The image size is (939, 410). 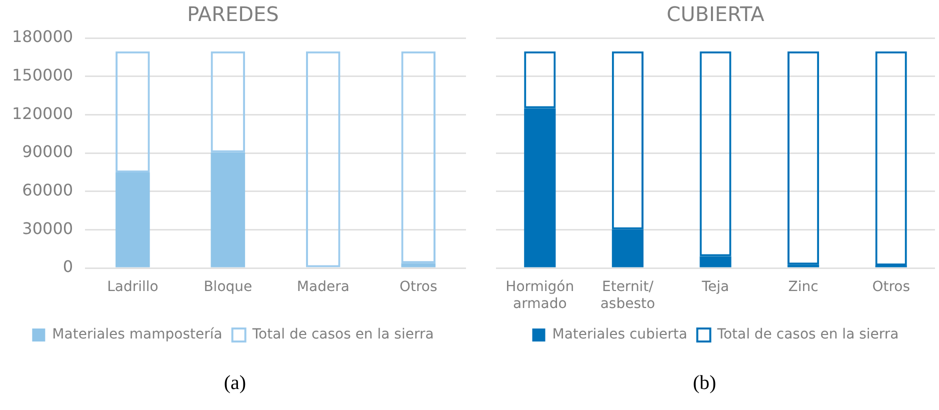 What do you see at coordinates (233, 14) in the screenshot?
I see `chart-title: PAREDES` at bounding box center [233, 14].